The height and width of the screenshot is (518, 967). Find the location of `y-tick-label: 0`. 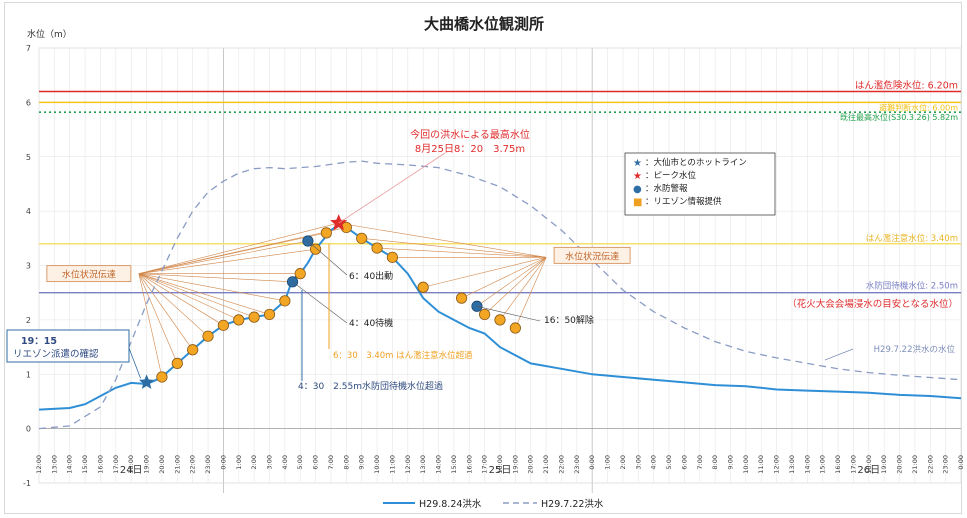

y-tick-label: 0 is located at coordinates (28, 429).